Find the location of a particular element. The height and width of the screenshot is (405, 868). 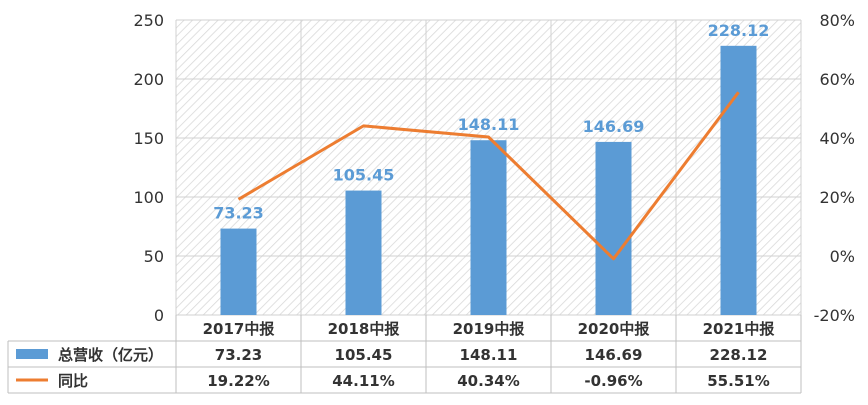

left-tick-label: 150 is located at coordinates (148, 138).